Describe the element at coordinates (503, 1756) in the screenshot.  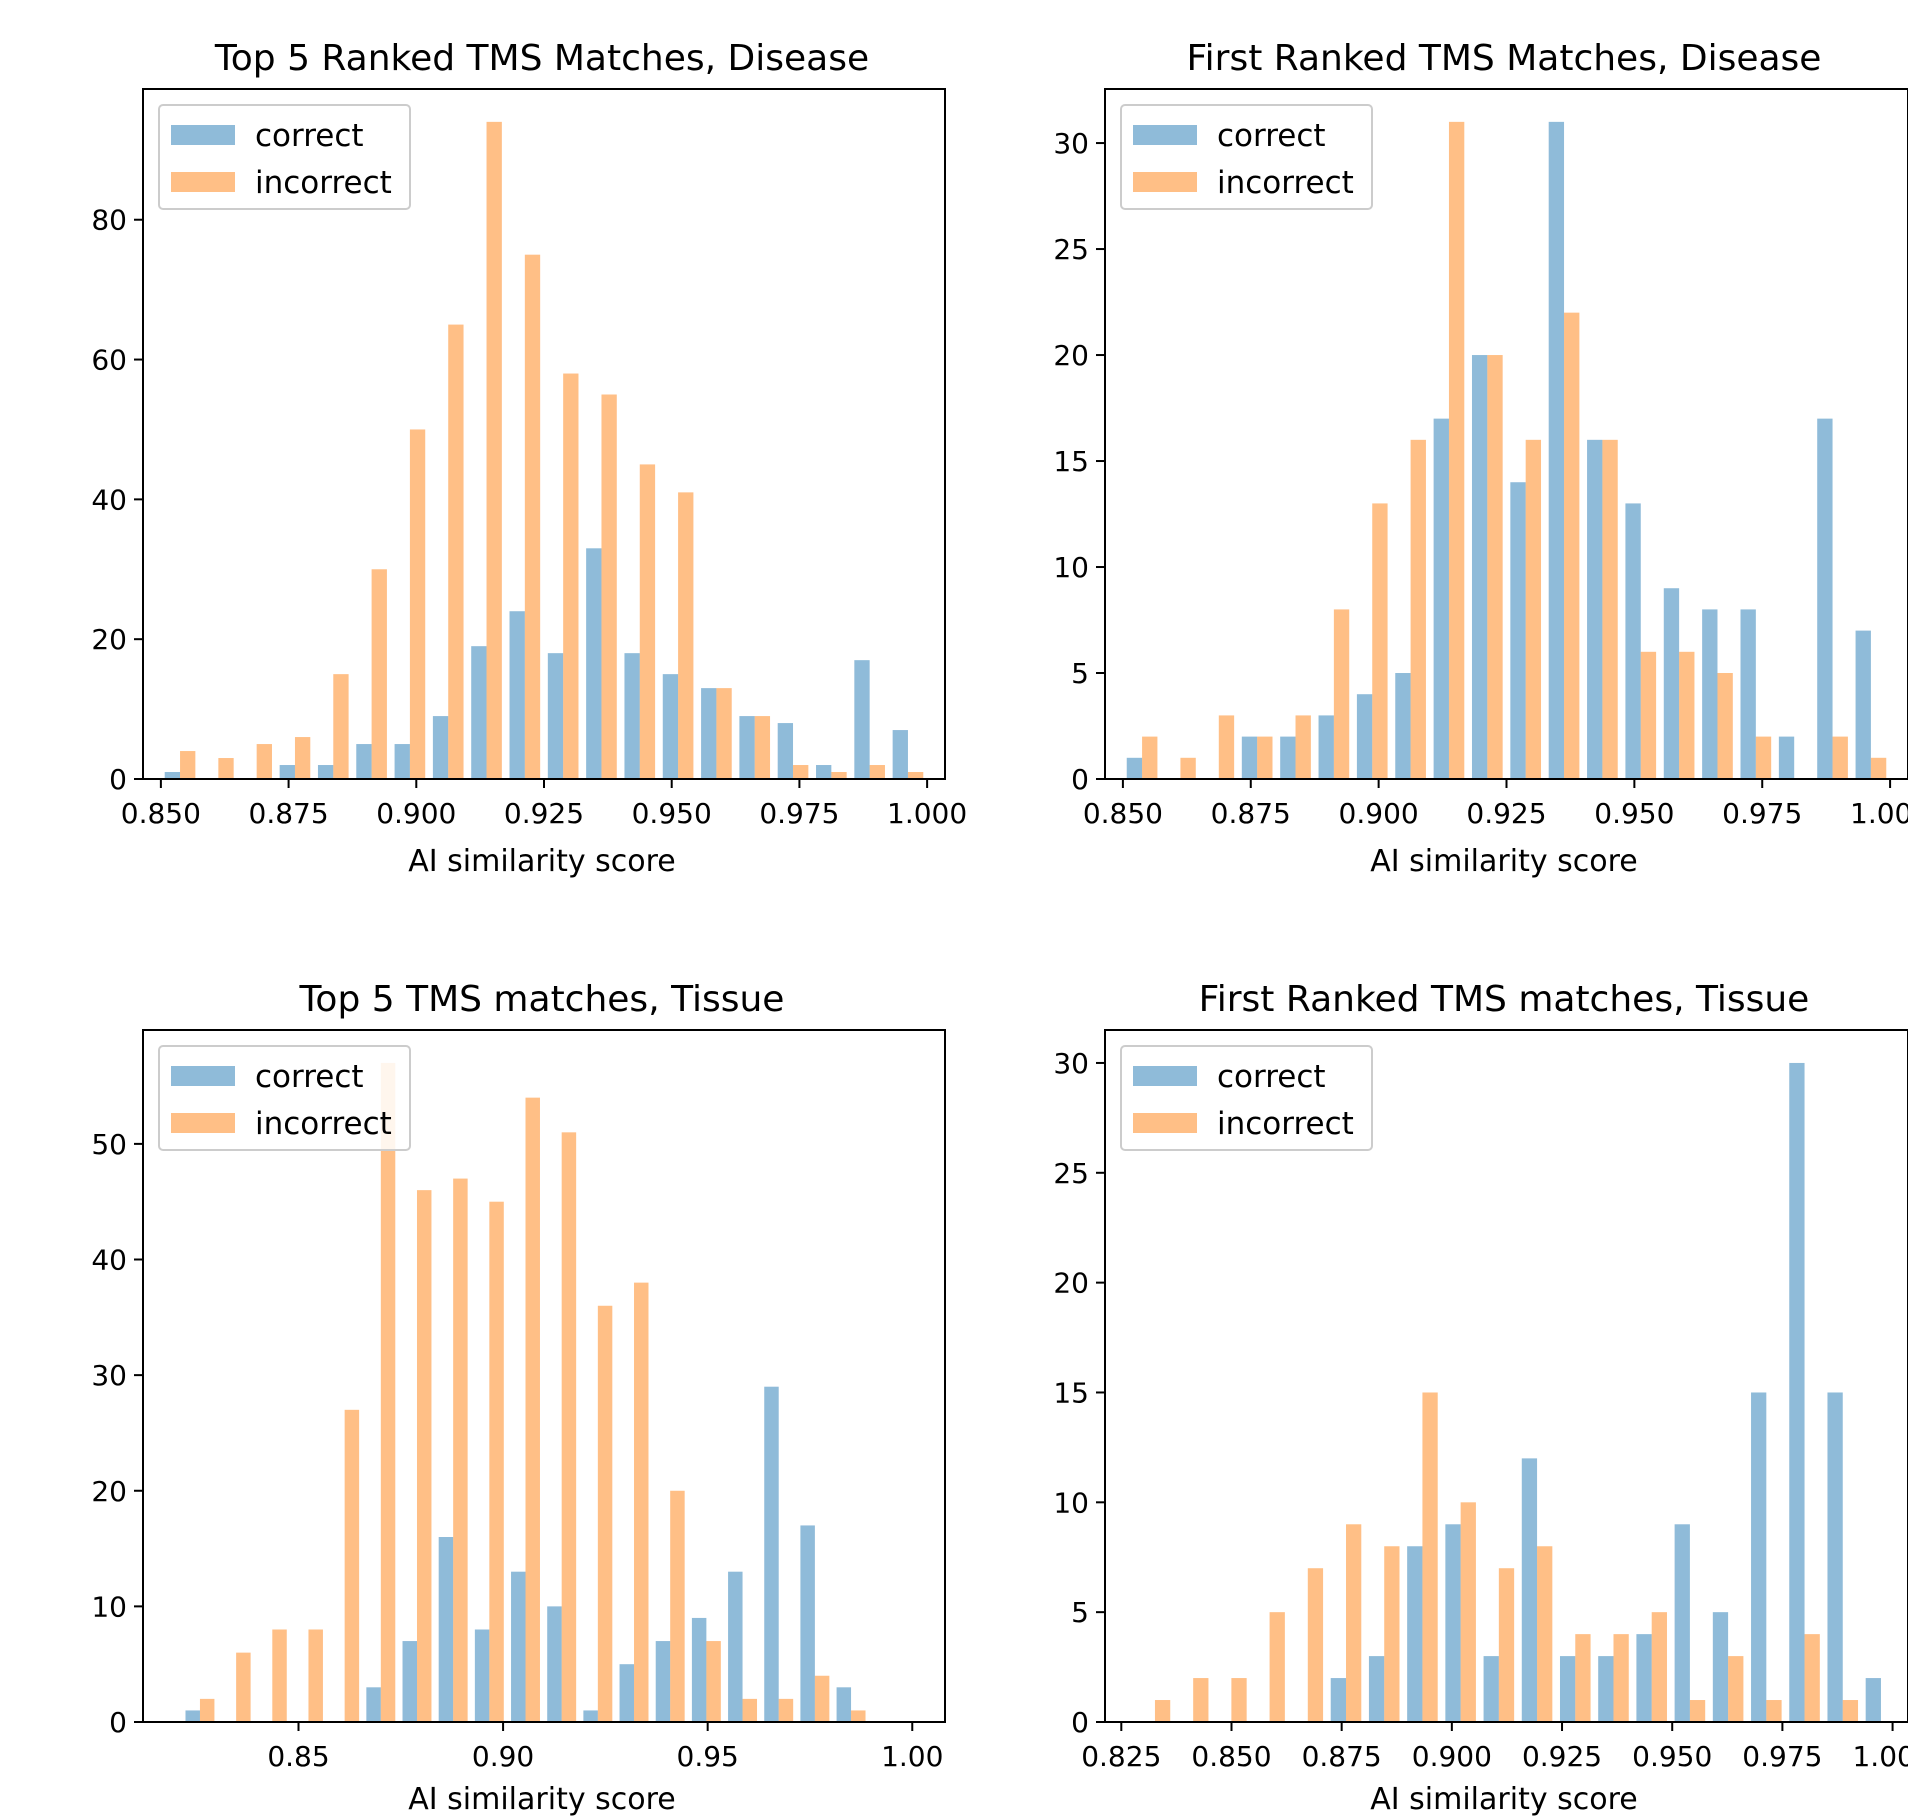
I see `x-tick-label: 0.90` at that location.